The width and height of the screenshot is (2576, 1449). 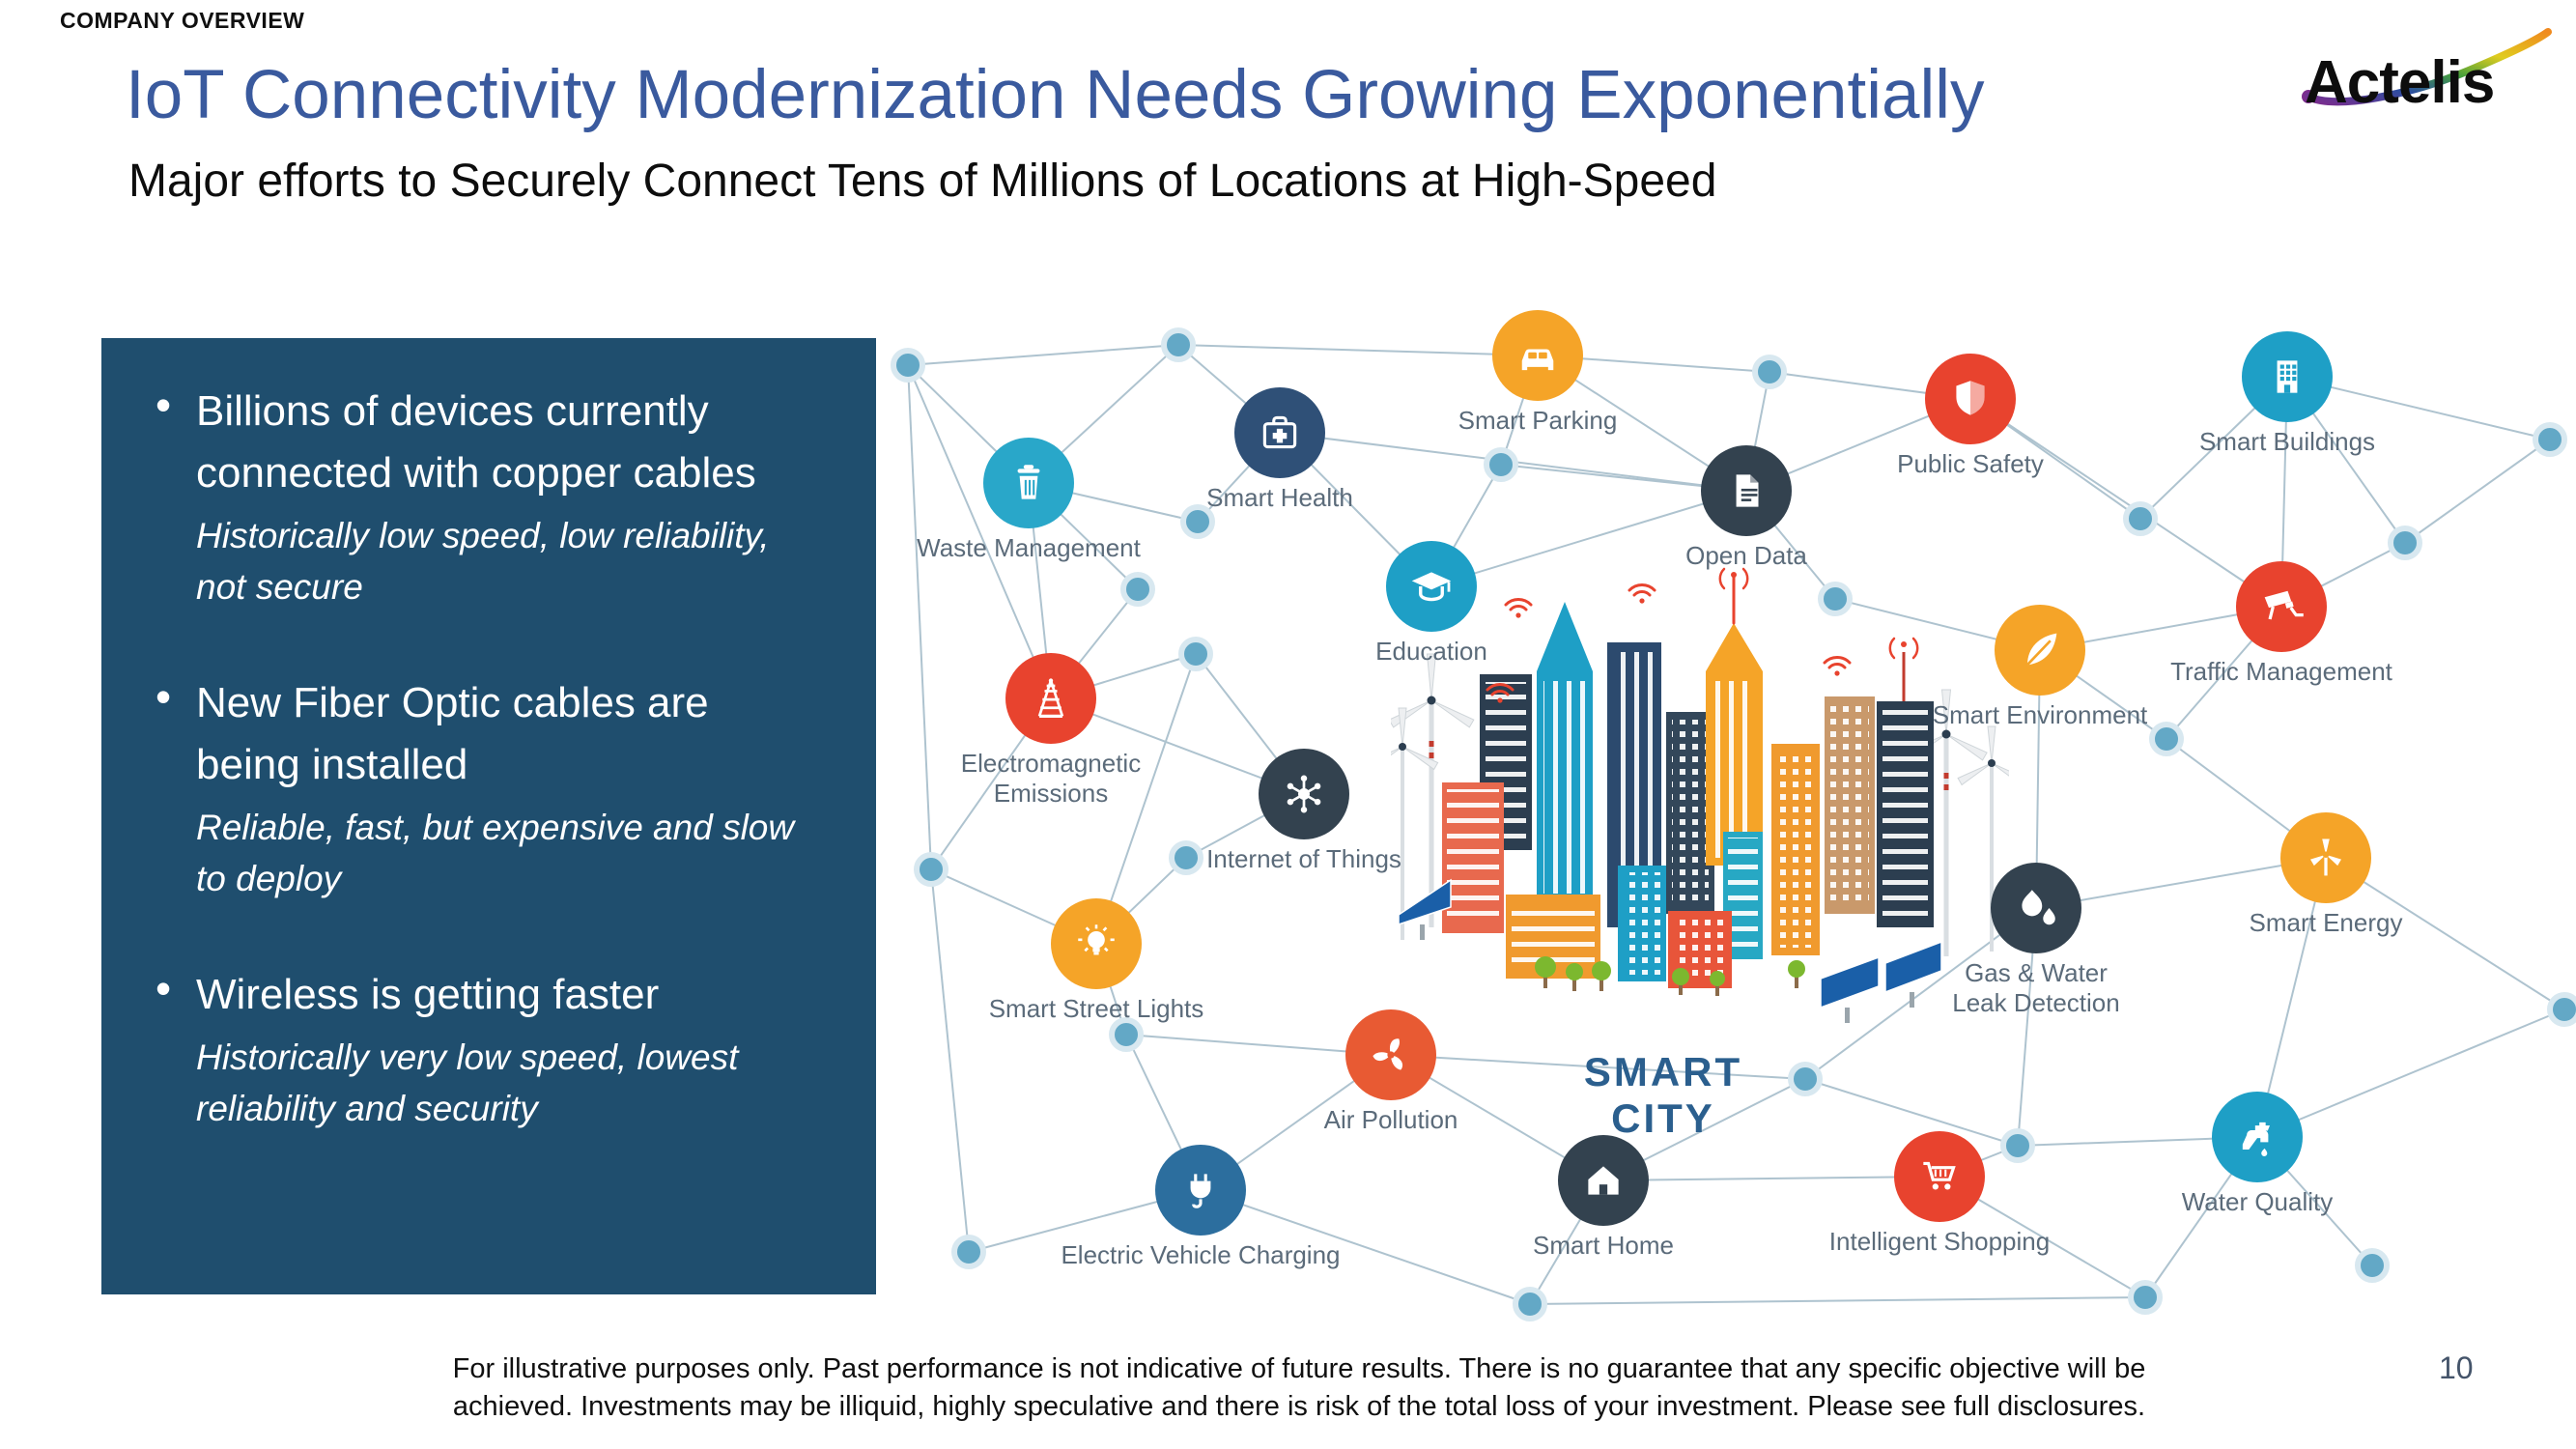 I want to click on diagram-node-ps, so click(x=1970, y=399).